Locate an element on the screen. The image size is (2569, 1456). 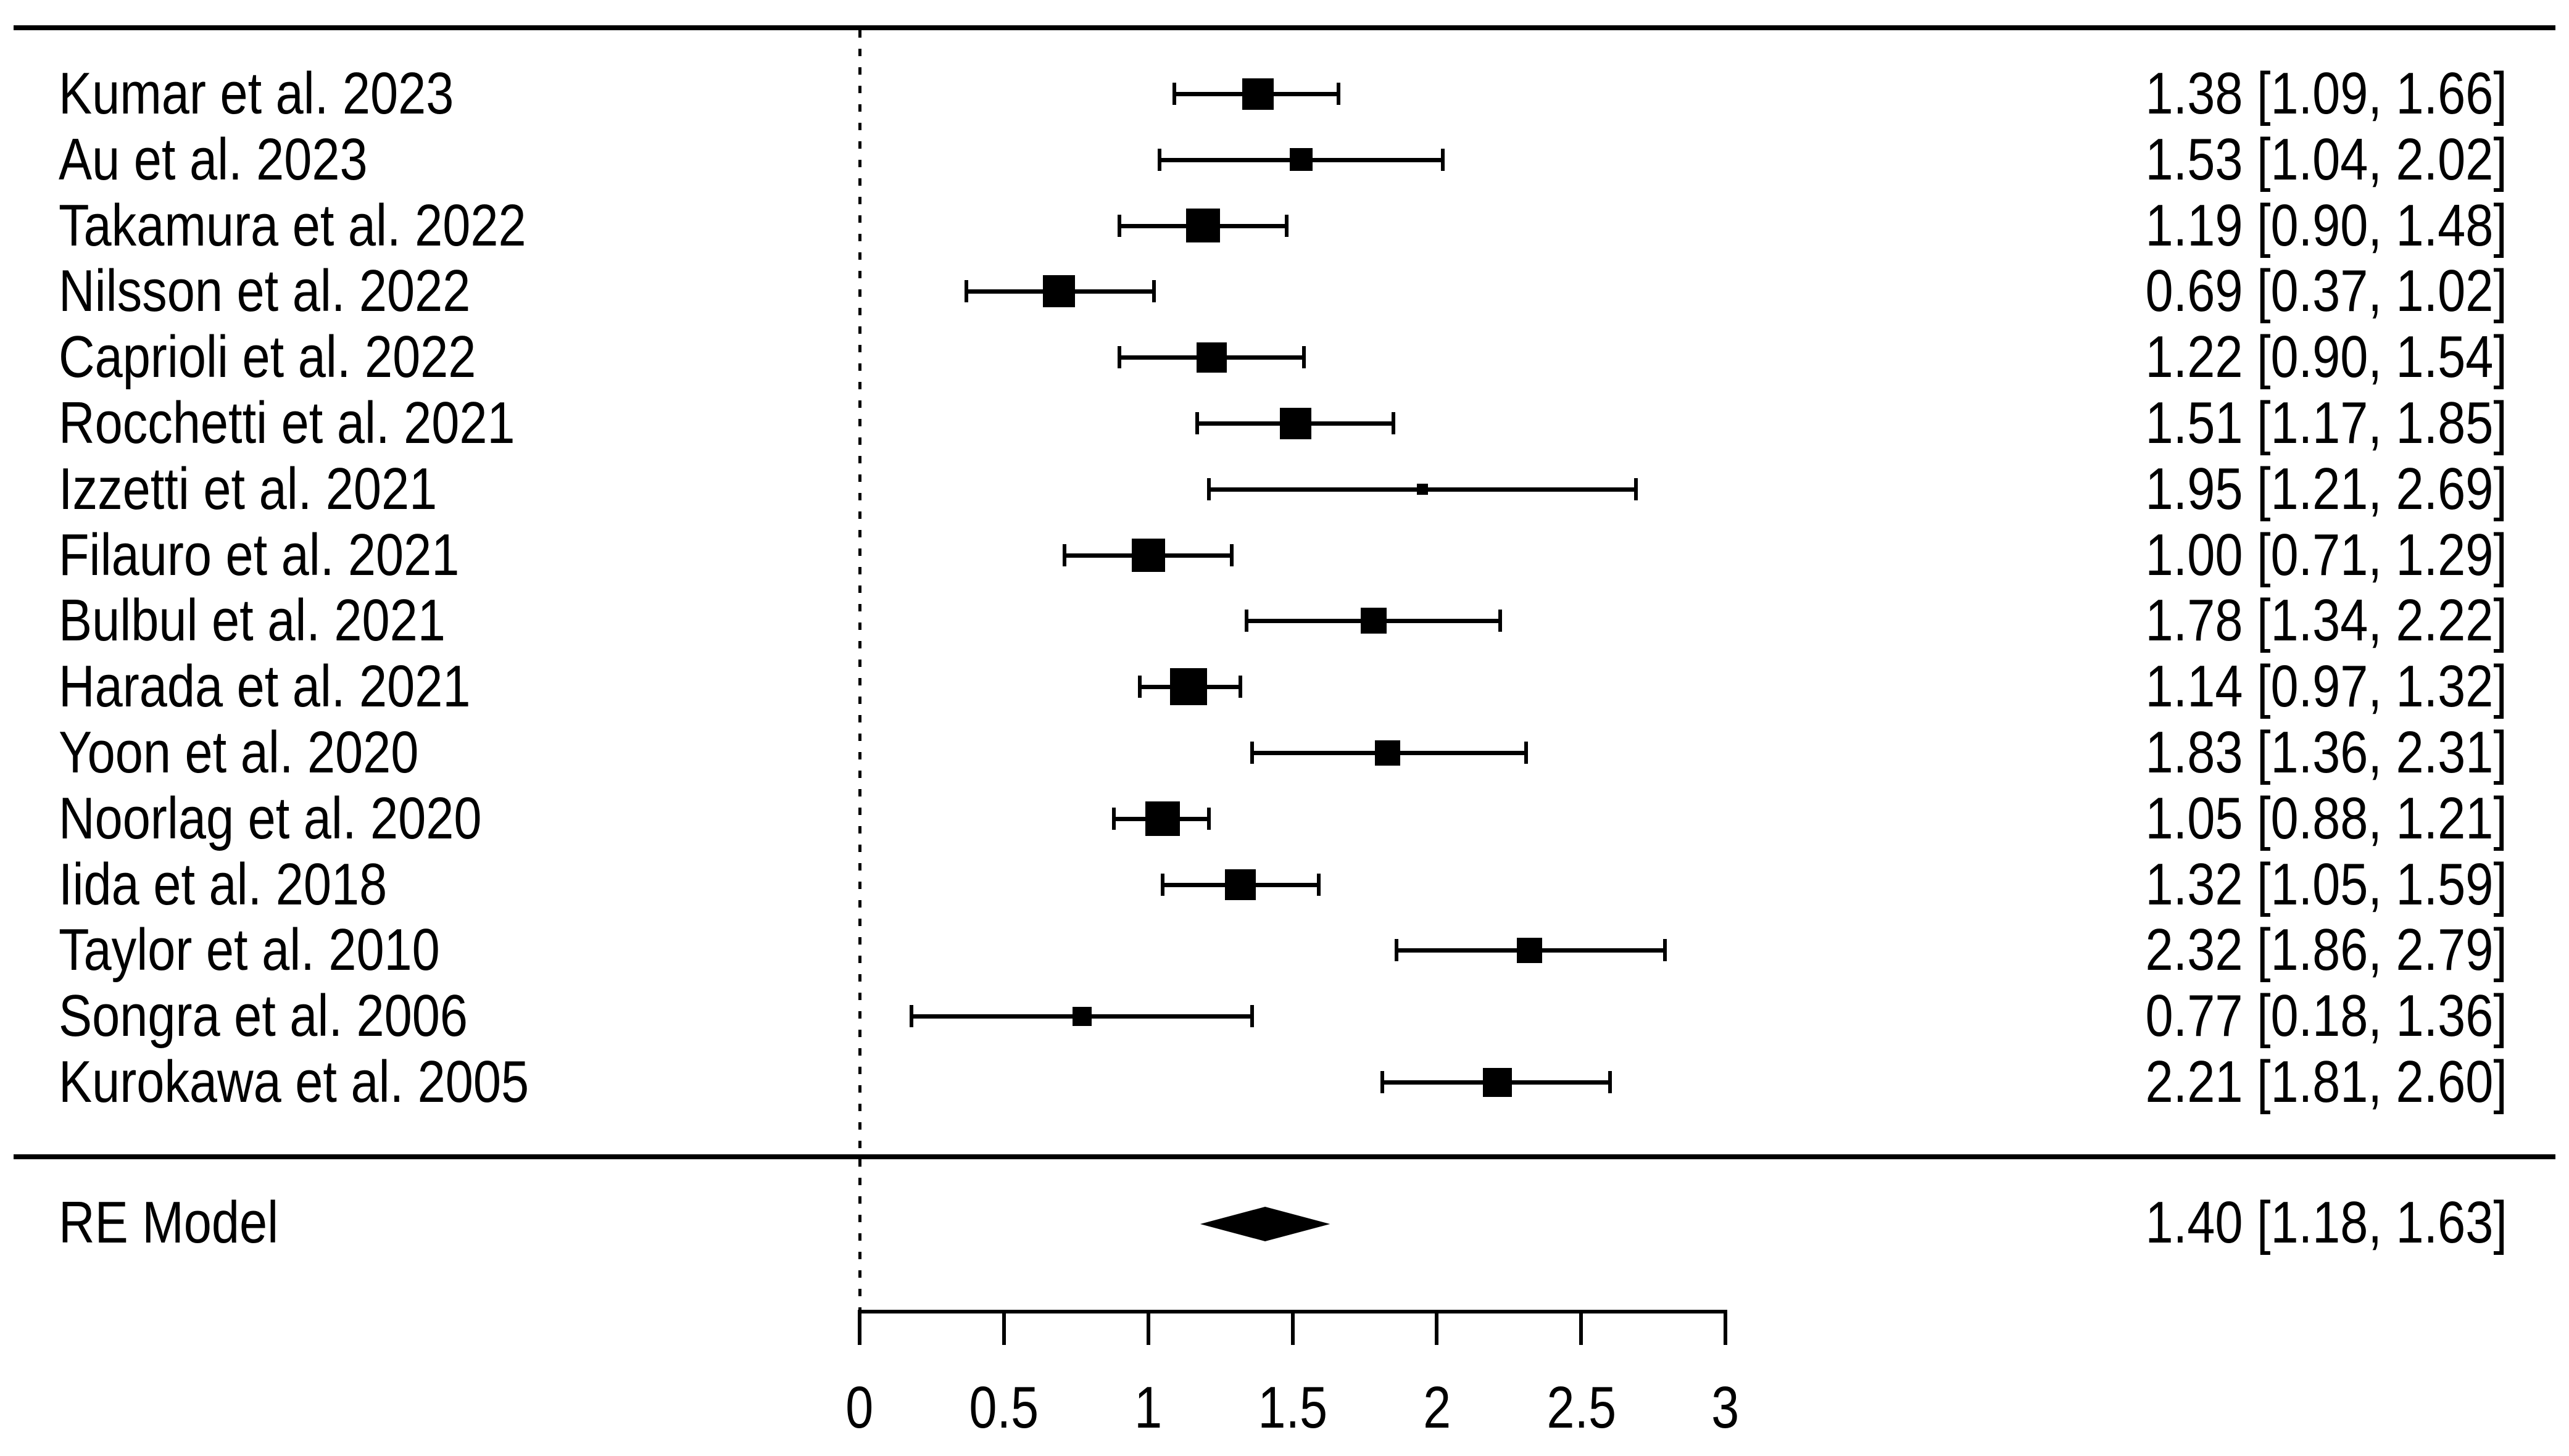
summary-annotation-text: 1.40 [1.18, 1.63] is located at coordinates (2326, 1222).